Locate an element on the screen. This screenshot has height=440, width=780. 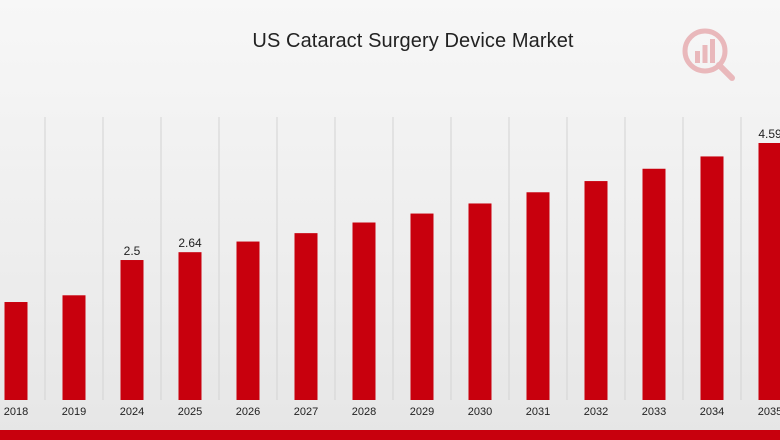
x-tick-label-2019: 2019 is located at coordinates (74, 412).